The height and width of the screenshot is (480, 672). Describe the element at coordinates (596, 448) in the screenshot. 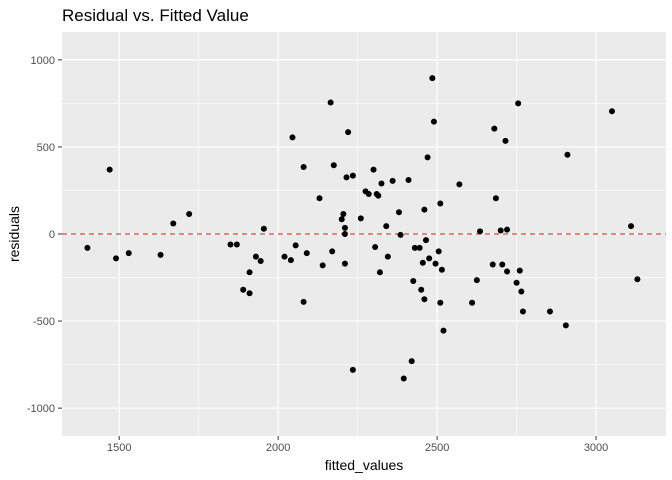

I see `x-tick-label: 3000` at that location.